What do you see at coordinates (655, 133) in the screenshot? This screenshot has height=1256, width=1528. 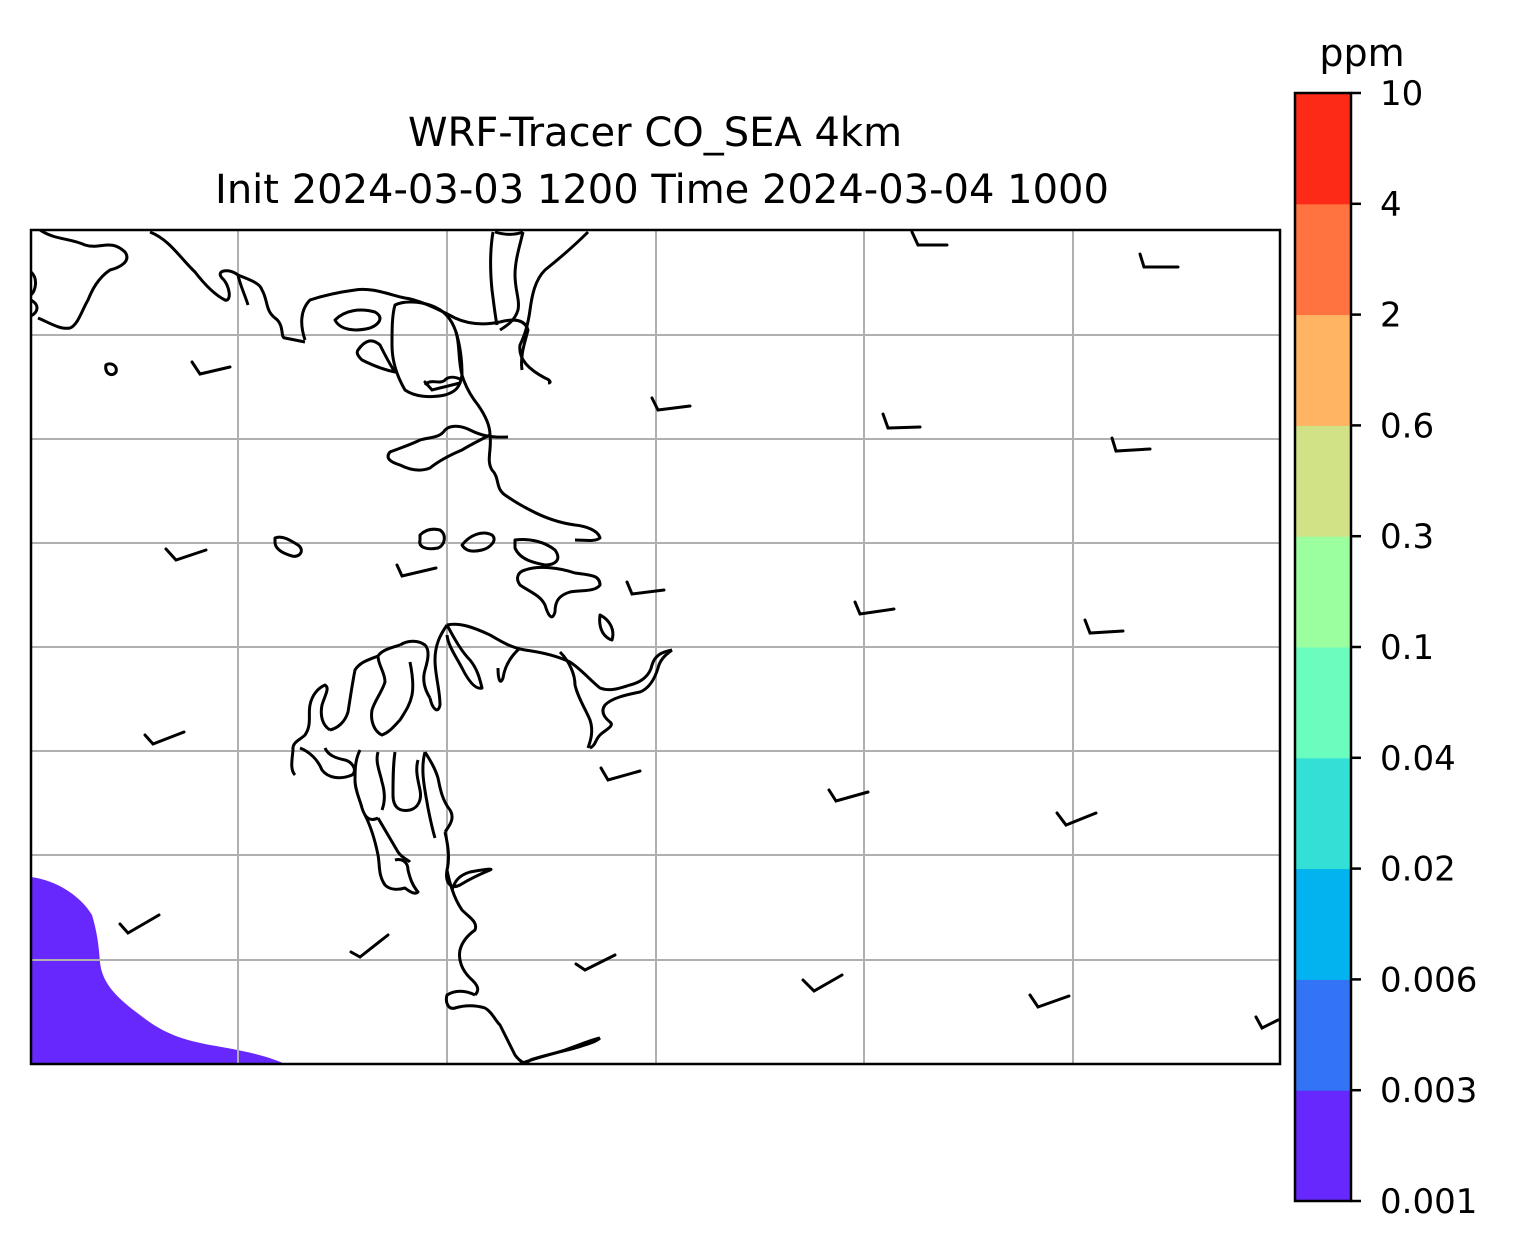 I see `map-title-line1: WRF-Tracer CO_SEA 4km` at bounding box center [655, 133].